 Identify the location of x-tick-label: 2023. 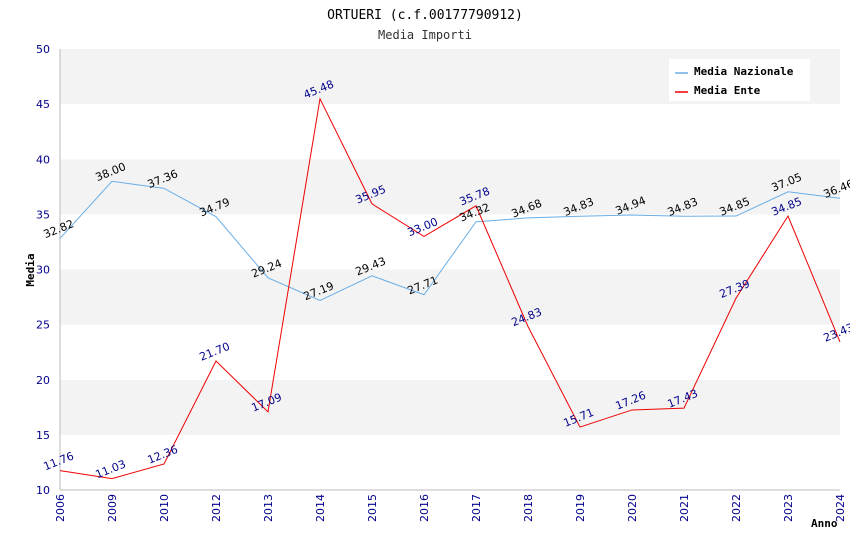
(788, 508).